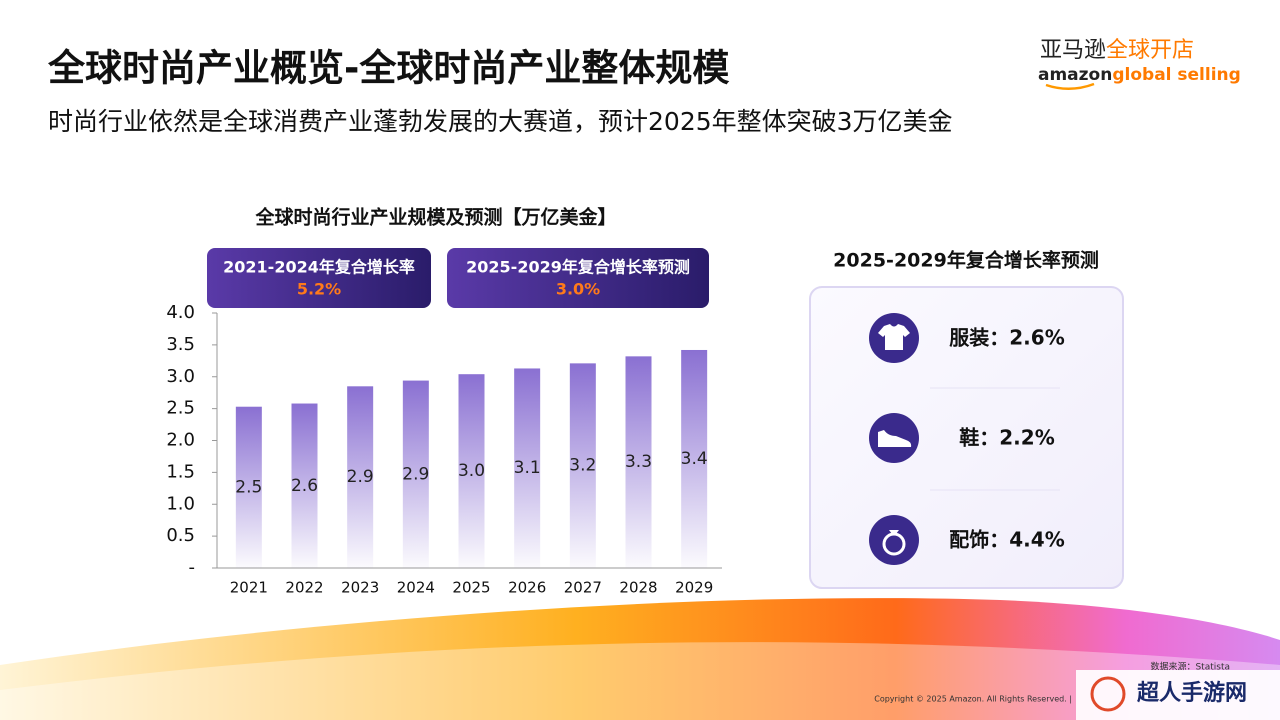  Describe the element at coordinates (1190, 667) in the screenshot. I see `source: 数据来源：Statista` at that location.